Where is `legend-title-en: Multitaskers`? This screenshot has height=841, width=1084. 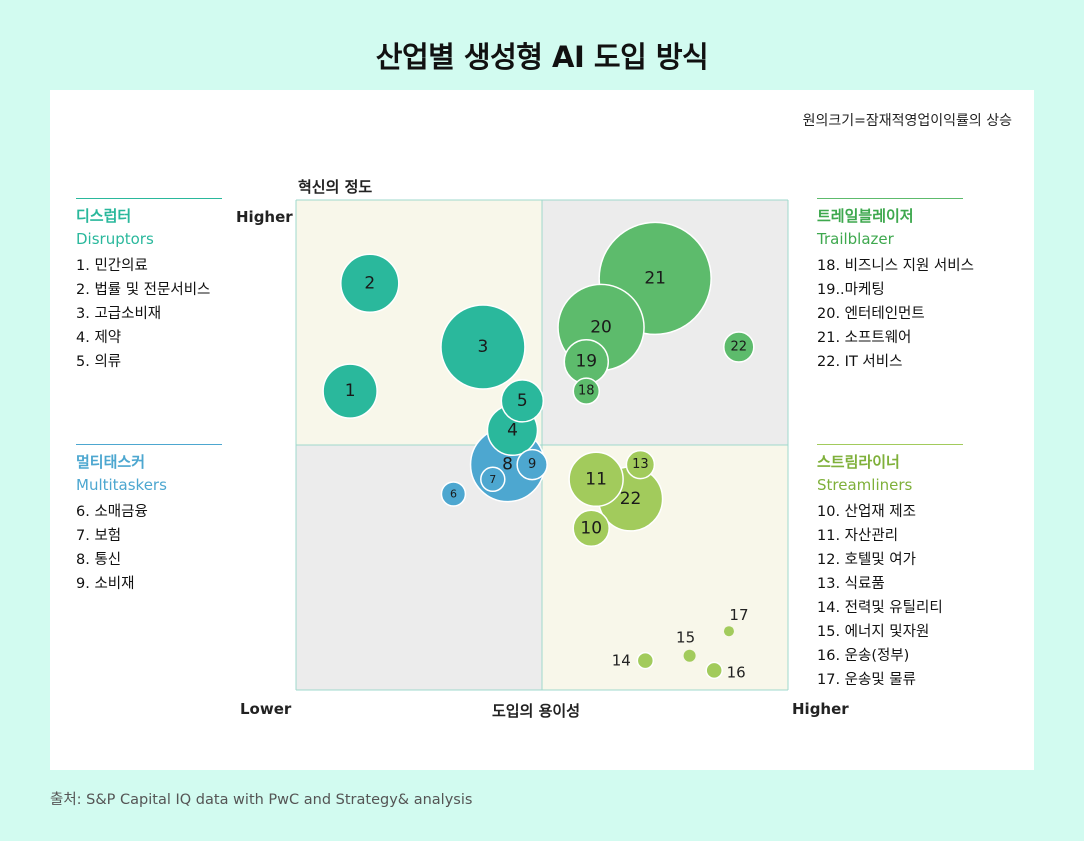 legend-title-en: Multitaskers is located at coordinates (121, 485).